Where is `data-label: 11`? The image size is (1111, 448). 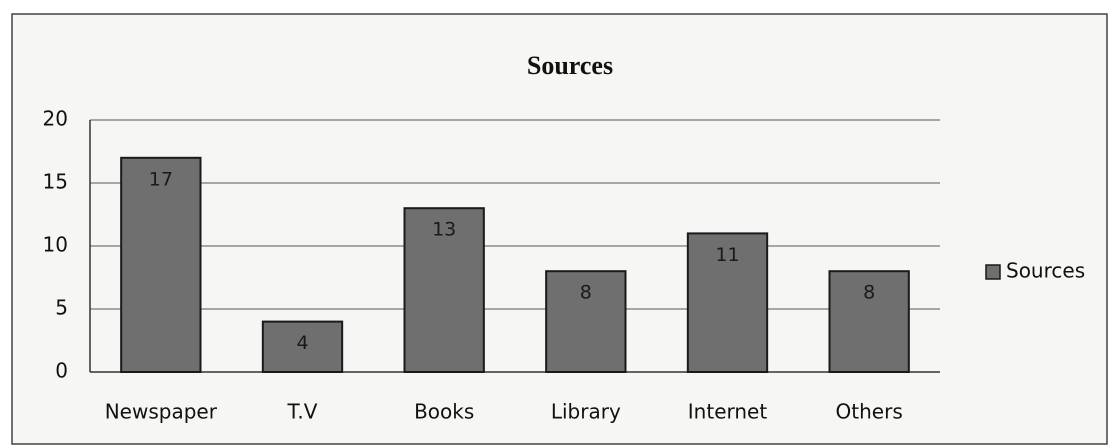 data-label: 11 is located at coordinates (727, 255).